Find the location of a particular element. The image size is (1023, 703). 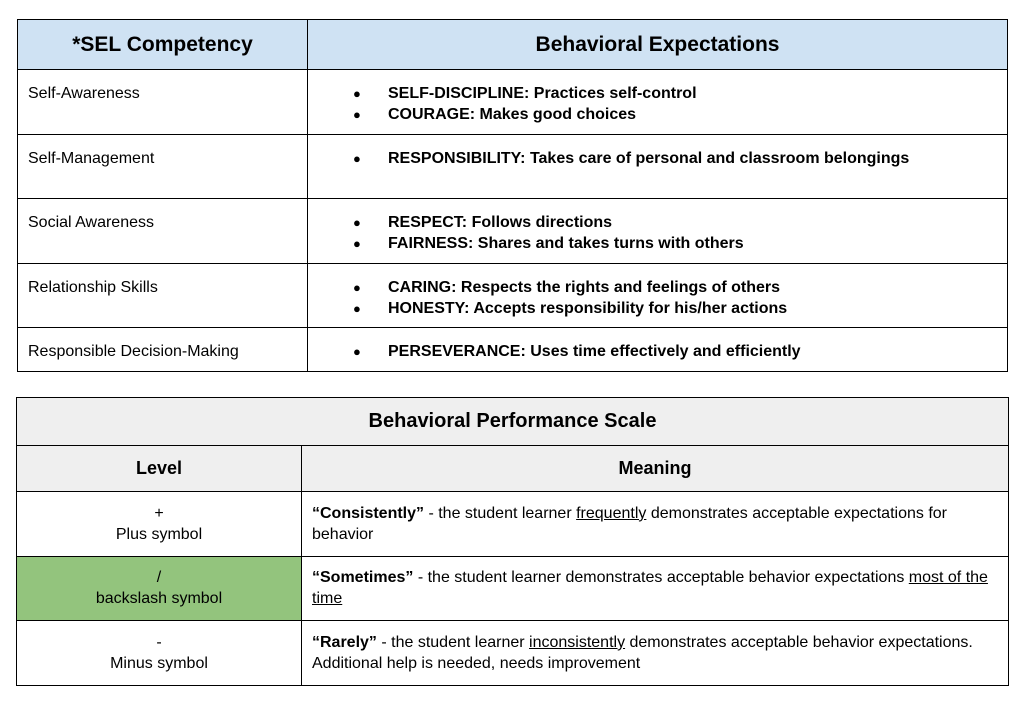

expectation-text: SELF-DISCIPLINE: Practices self-control is located at coordinates (542, 93).